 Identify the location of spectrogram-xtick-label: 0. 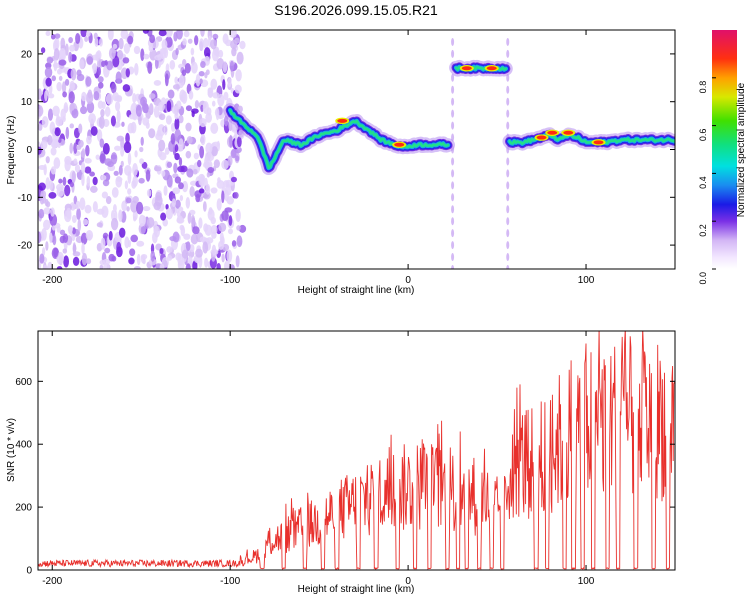
(408, 280).